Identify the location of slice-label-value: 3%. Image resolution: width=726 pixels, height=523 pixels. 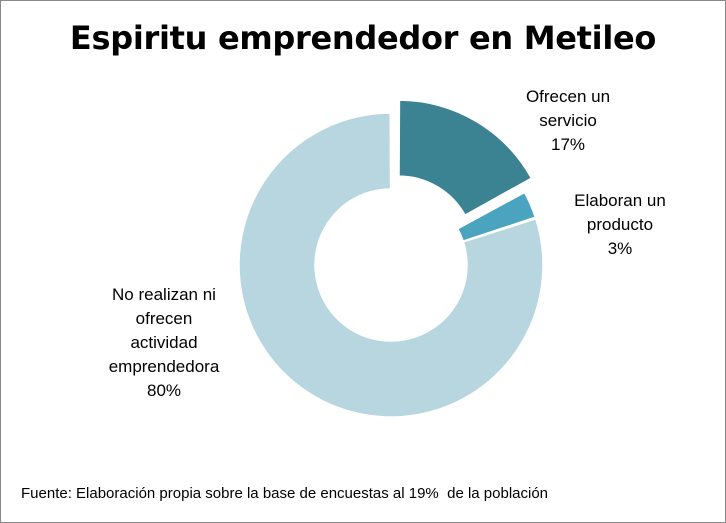
(620, 248).